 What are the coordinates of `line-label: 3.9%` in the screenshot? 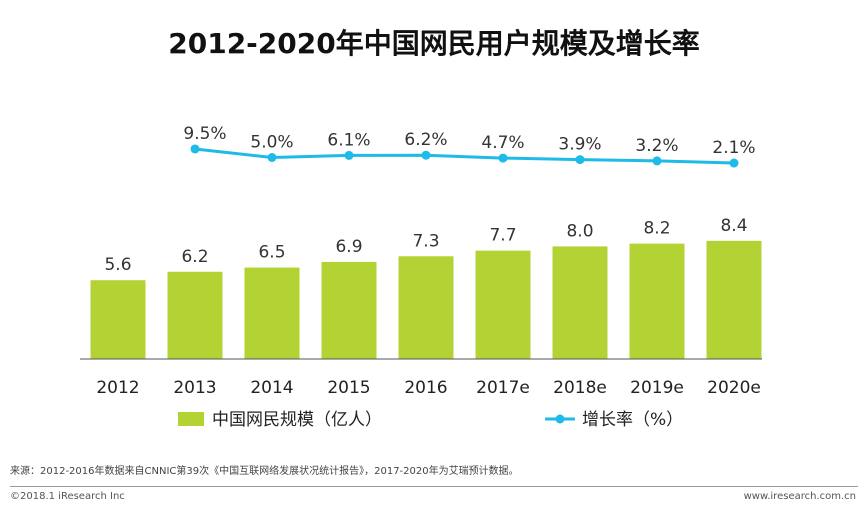 It's located at (579, 145).